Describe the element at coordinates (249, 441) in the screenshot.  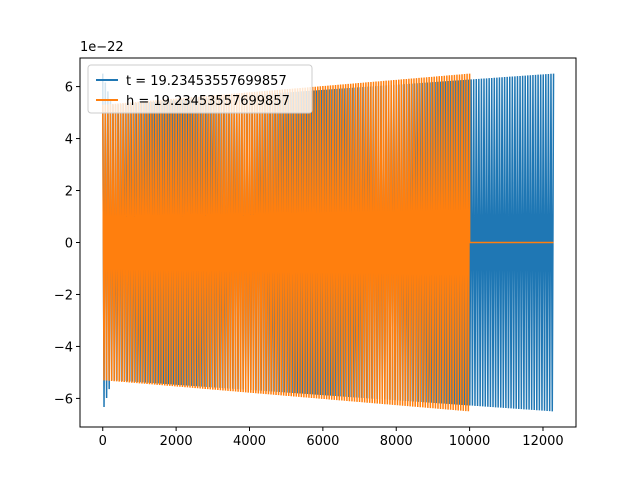
I see `x-tick-label: 4000` at that location.